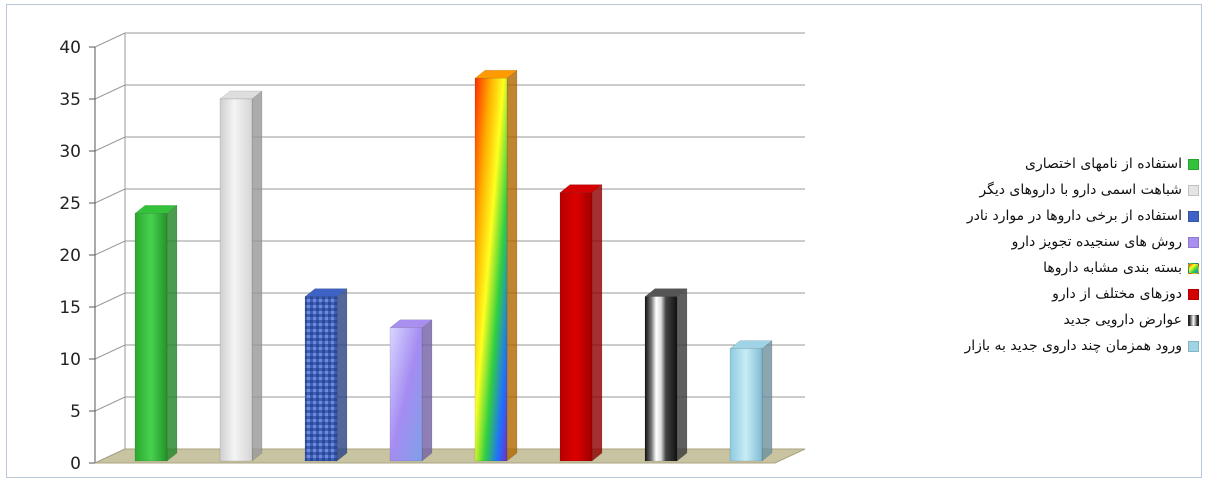  I want to click on y-tick-label: 25, so click(70, 204).